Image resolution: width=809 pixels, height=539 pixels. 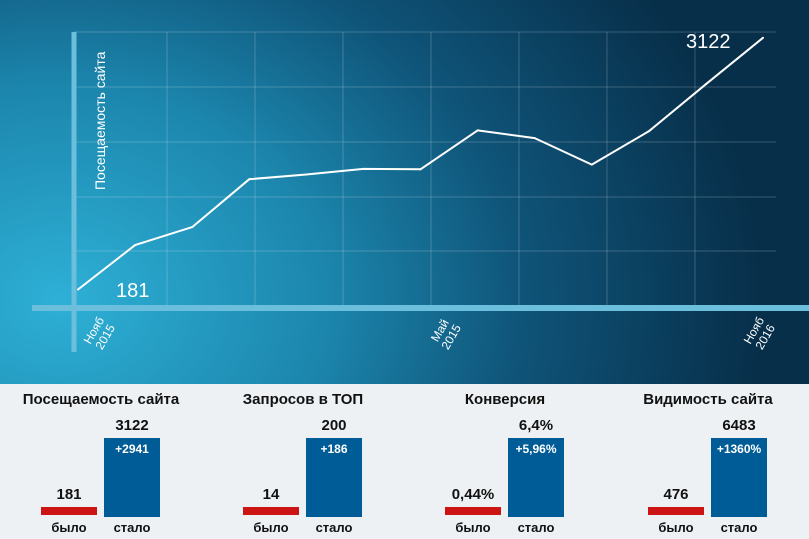 What do you see at coordinates (132, 449) in the screenshot?
I see `delta-value: +2941` at bounding box center [132, 449].